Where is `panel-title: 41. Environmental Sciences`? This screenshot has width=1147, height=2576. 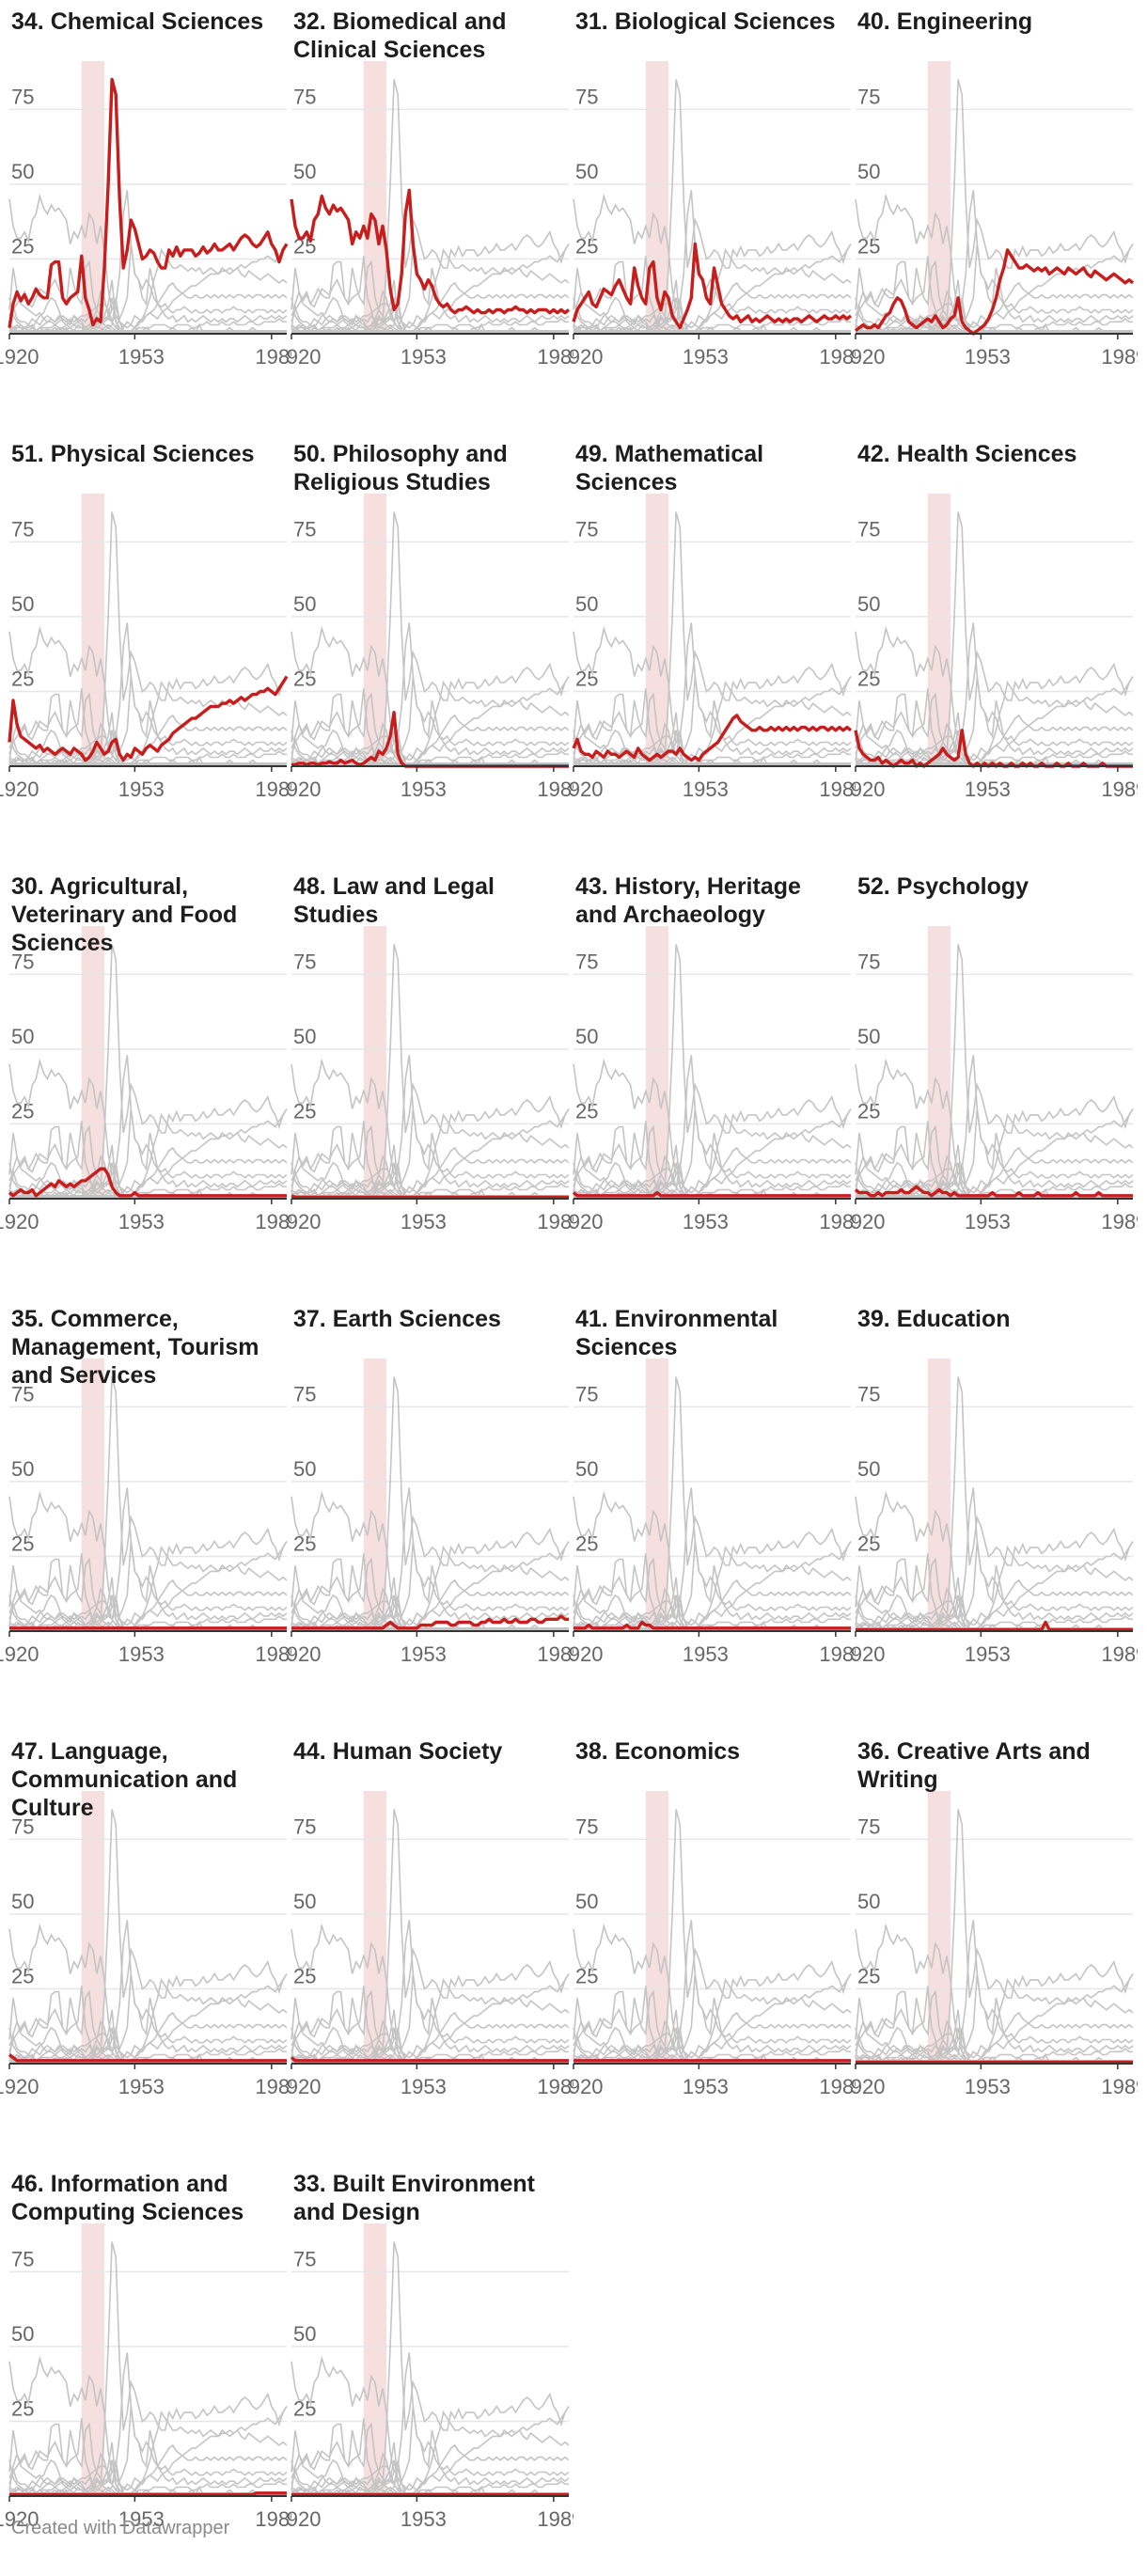 panel-title: 41. Environmental Sciences is located at coordinates (676, 1333).